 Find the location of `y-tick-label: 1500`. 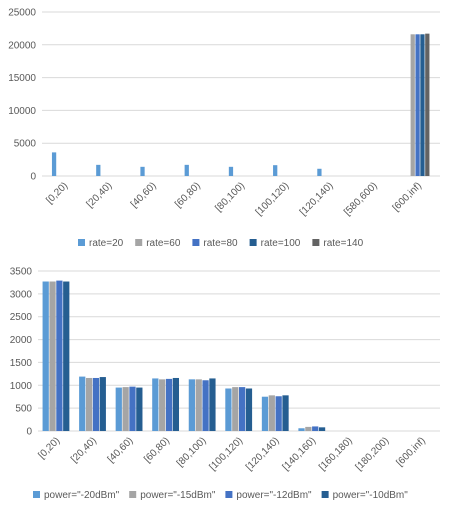

y-tick-label: 1500 is located at coordinates (21, 363).